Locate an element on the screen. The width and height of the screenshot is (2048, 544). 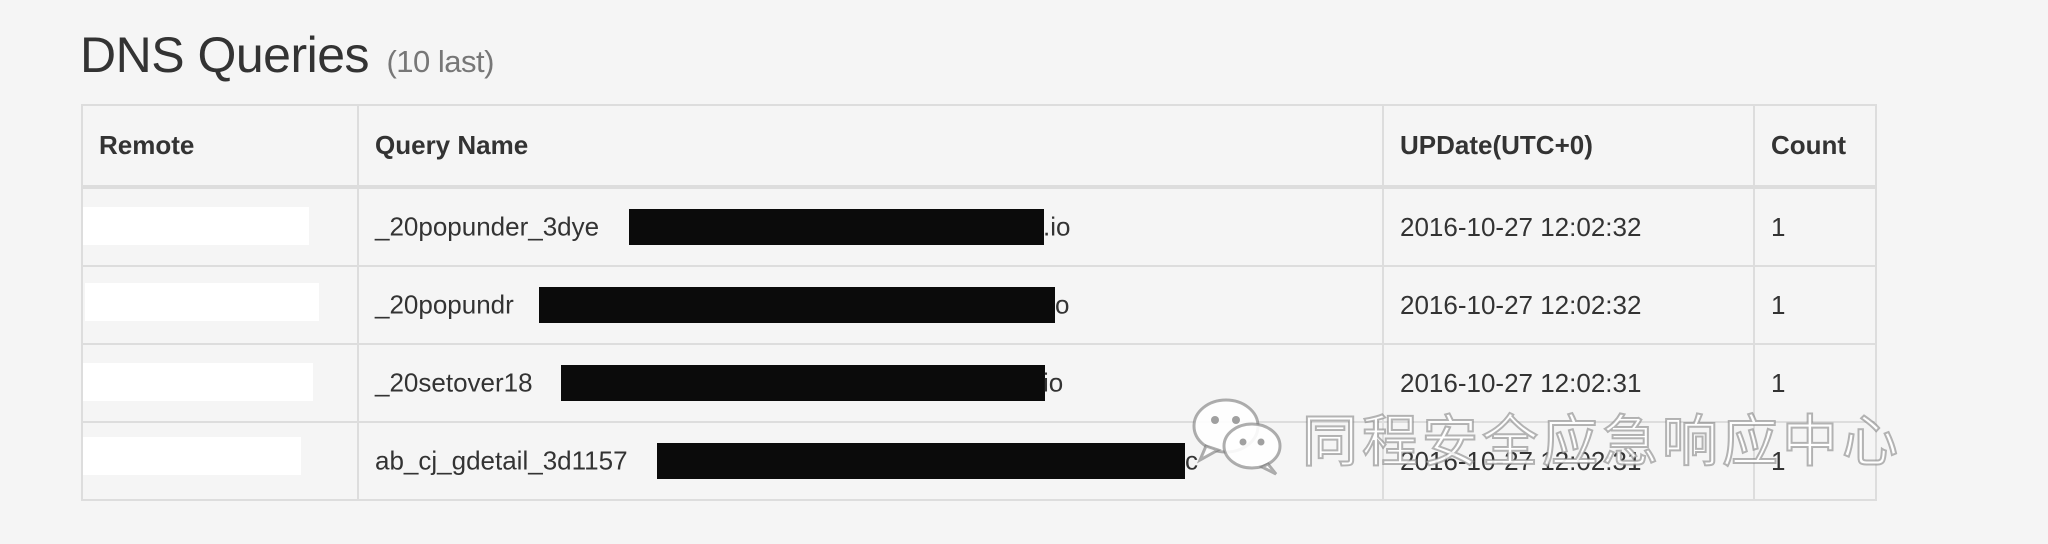
query-name-suffix: c is located at coordinates (1191, 460).